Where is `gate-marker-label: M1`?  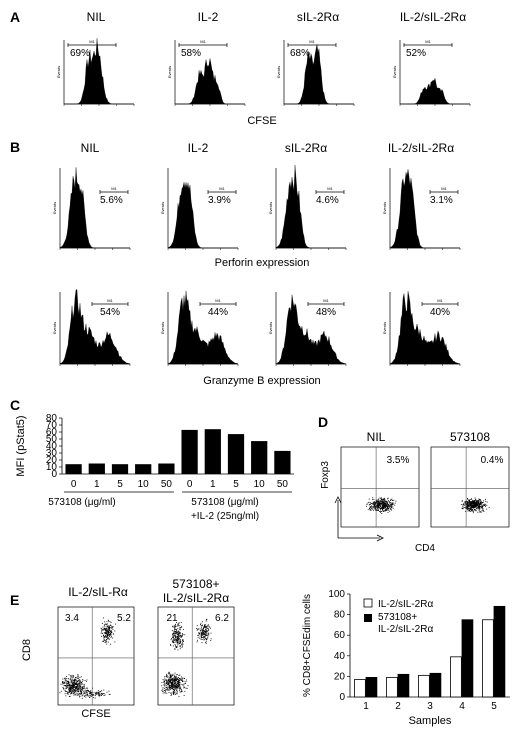 gate-marker-label: M1 is located at coordinates (326, 300).